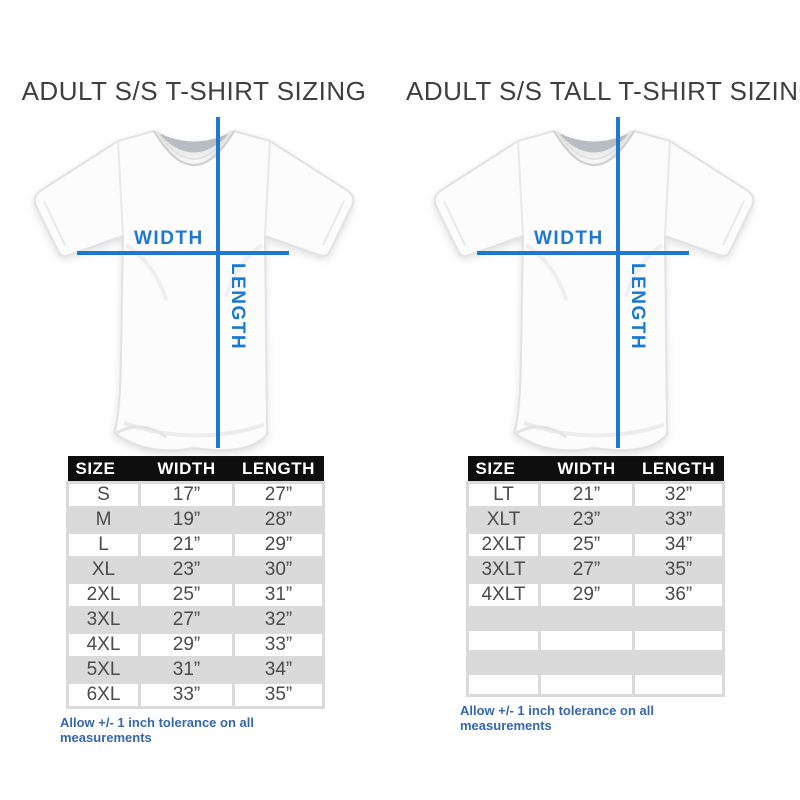 The image size is (800, 800). I want to click on table-cell: 5XL, so click(103, 669).